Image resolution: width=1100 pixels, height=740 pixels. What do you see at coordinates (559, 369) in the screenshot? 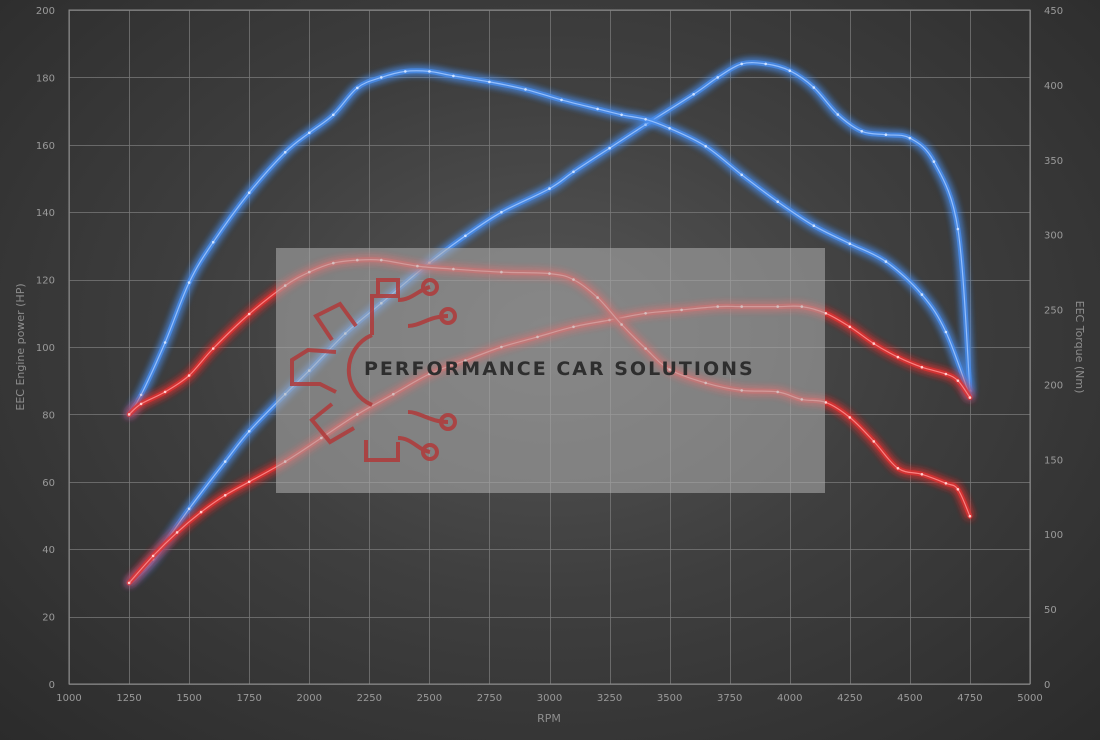
I see `watermark-text: PERFORMANCE CAR SOLUTIONS` at bounding box center [559, 369].